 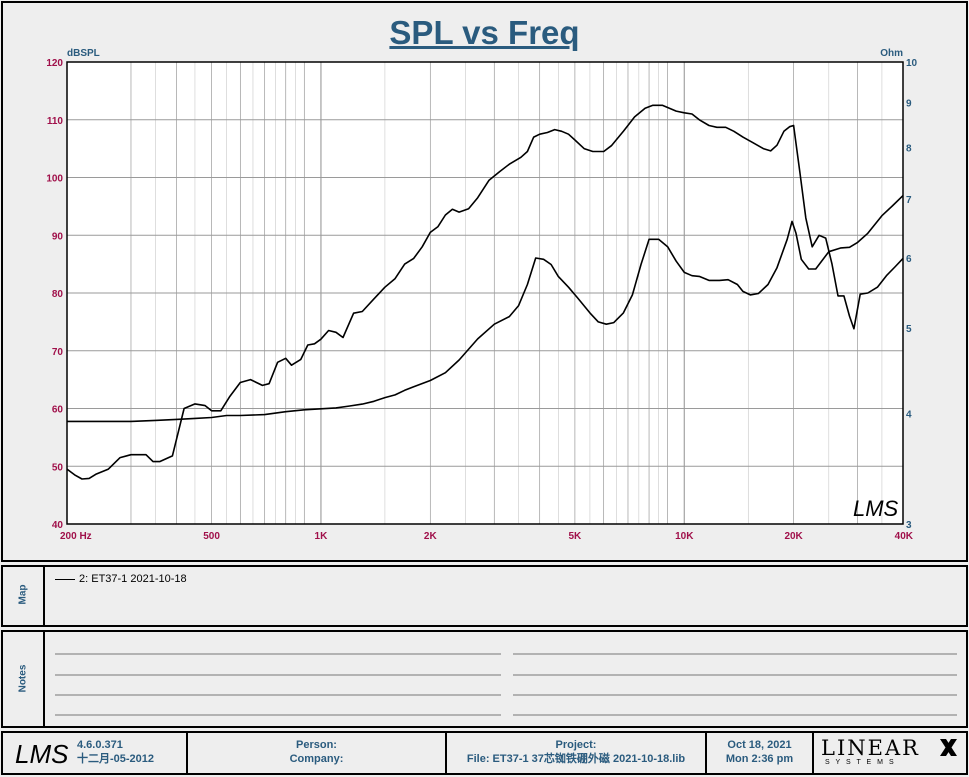 I want to click on y-left-tick-label: 80, so click(x=58, y=294).